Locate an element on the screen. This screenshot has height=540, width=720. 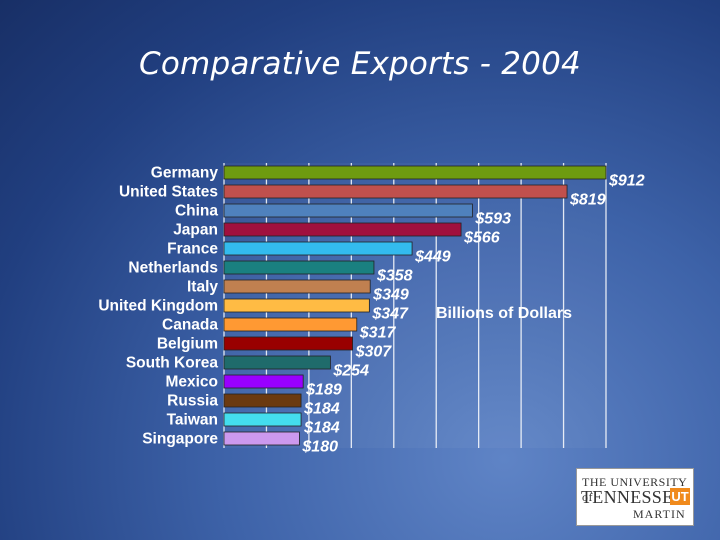
category-label: United States is located at coordinates (168, 192).